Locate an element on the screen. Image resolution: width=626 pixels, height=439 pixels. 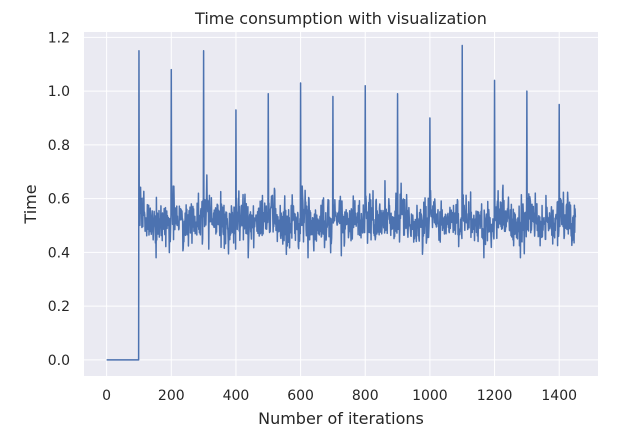
x-tick-label: 200 is located at coordinates (171, 396).